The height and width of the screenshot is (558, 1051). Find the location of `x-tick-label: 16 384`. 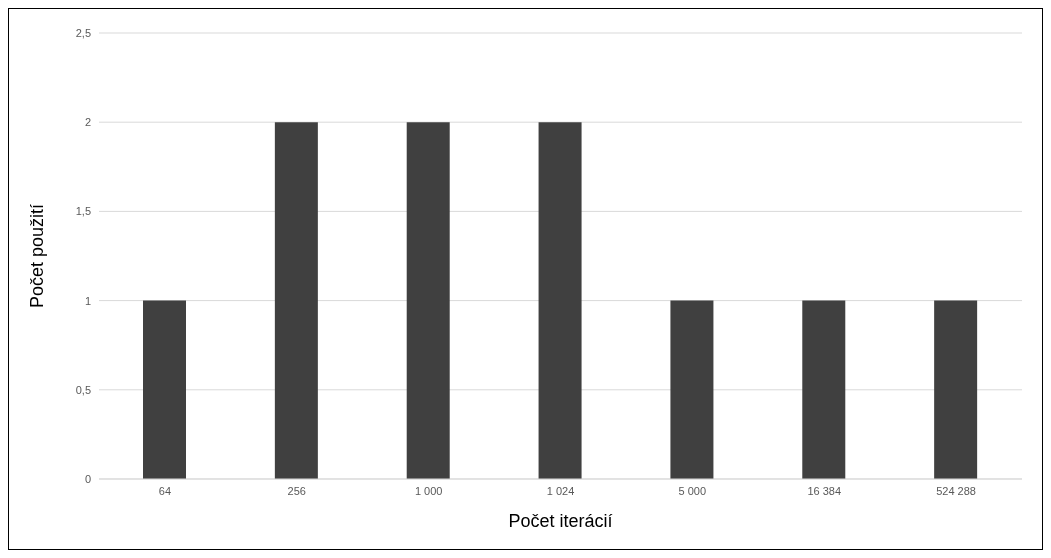

x-tick-label: 16 384 is located at coordinates (824, 490).